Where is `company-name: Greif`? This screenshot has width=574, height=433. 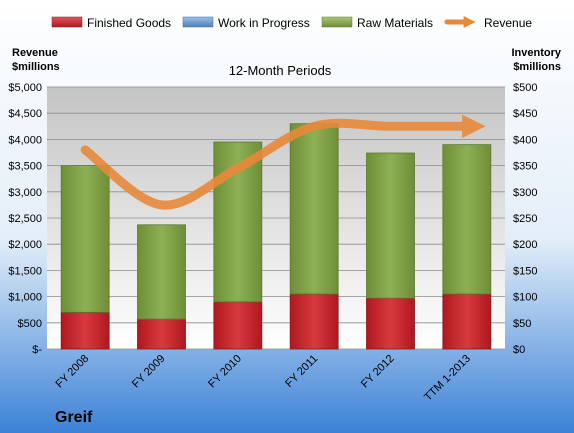
company-name: Greif is located at coordinates (74, 417).